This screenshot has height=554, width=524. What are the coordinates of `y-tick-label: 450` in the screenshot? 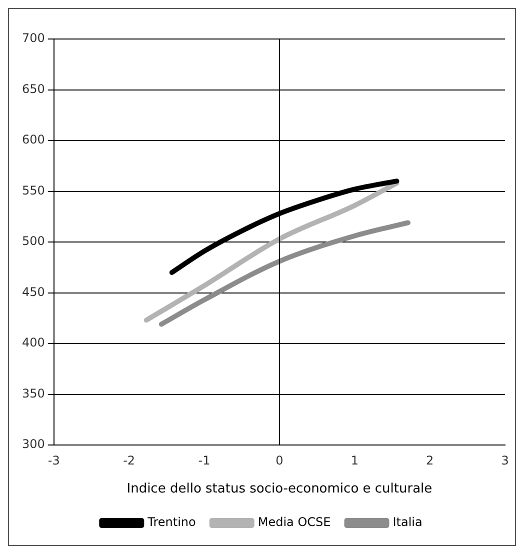 It's located at (33, 291).